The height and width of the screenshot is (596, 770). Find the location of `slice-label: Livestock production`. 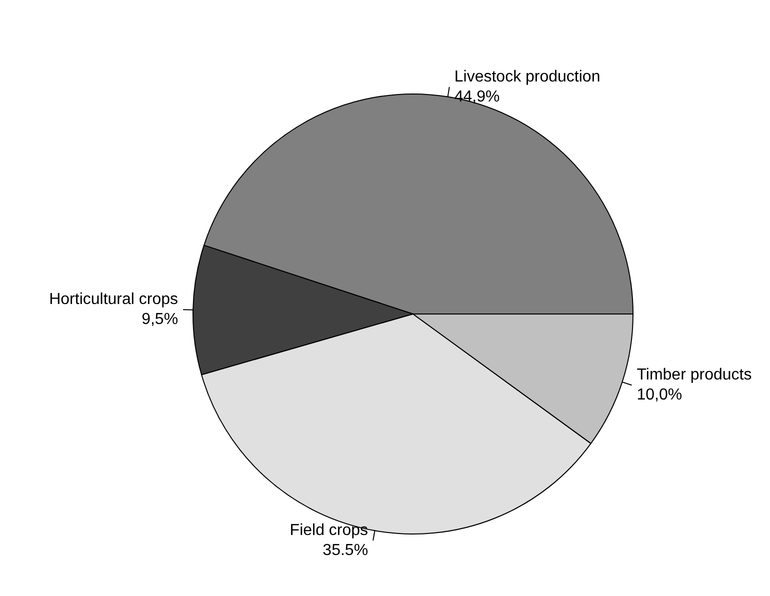

slice-label: Livestock production is located at coordinates (527, 77).